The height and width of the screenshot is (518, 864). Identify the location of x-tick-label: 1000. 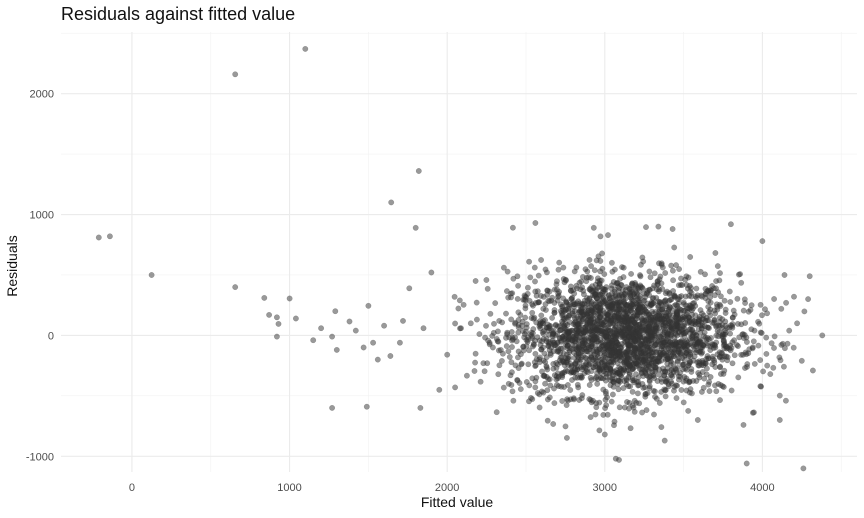
(289, 488).